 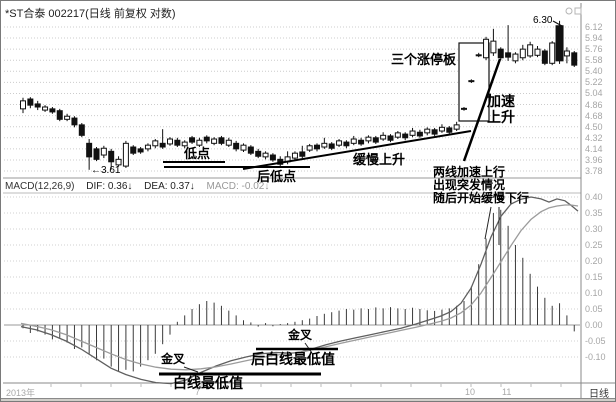 I want to click on macd-axis-label: 0.25, so click(x=594, y=245).